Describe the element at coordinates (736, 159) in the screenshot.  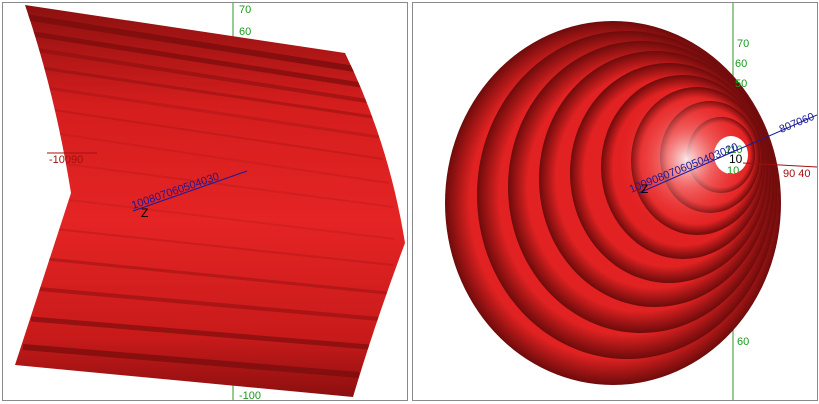
I see `apex-label-2: 10` at that location.